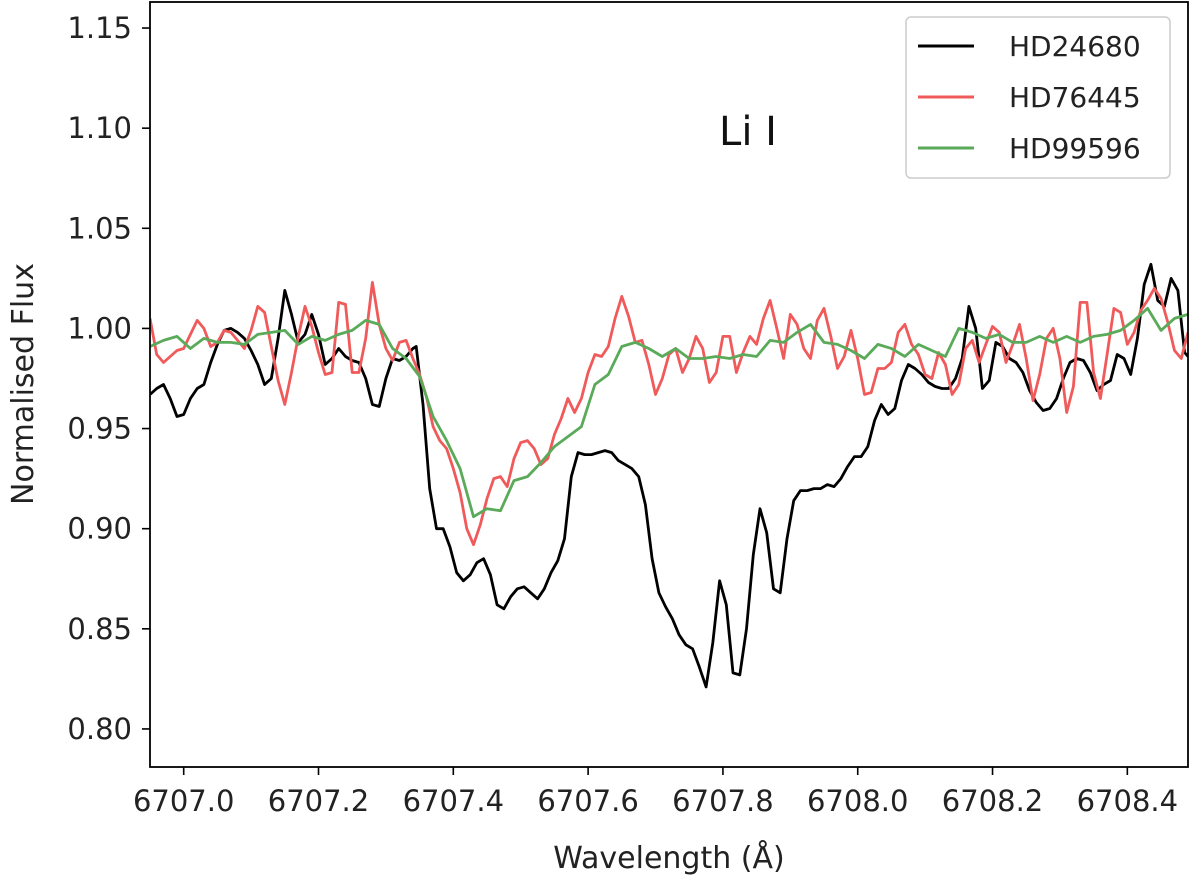 Image resolution: width=1200 pixels, height=886 pixels. What do you see at coordinates (99, 128) in the screenshot?
I see `y-tick-label: 1.10` at bounding box center [99, 128].